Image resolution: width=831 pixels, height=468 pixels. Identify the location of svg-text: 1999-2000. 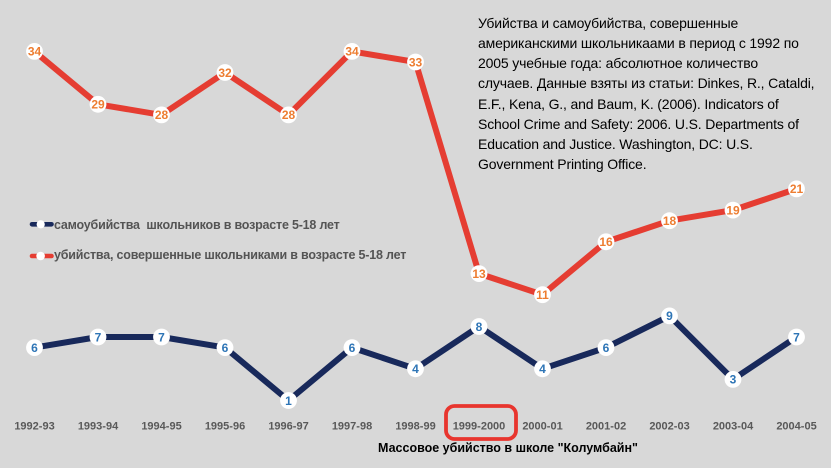
(479, 427).